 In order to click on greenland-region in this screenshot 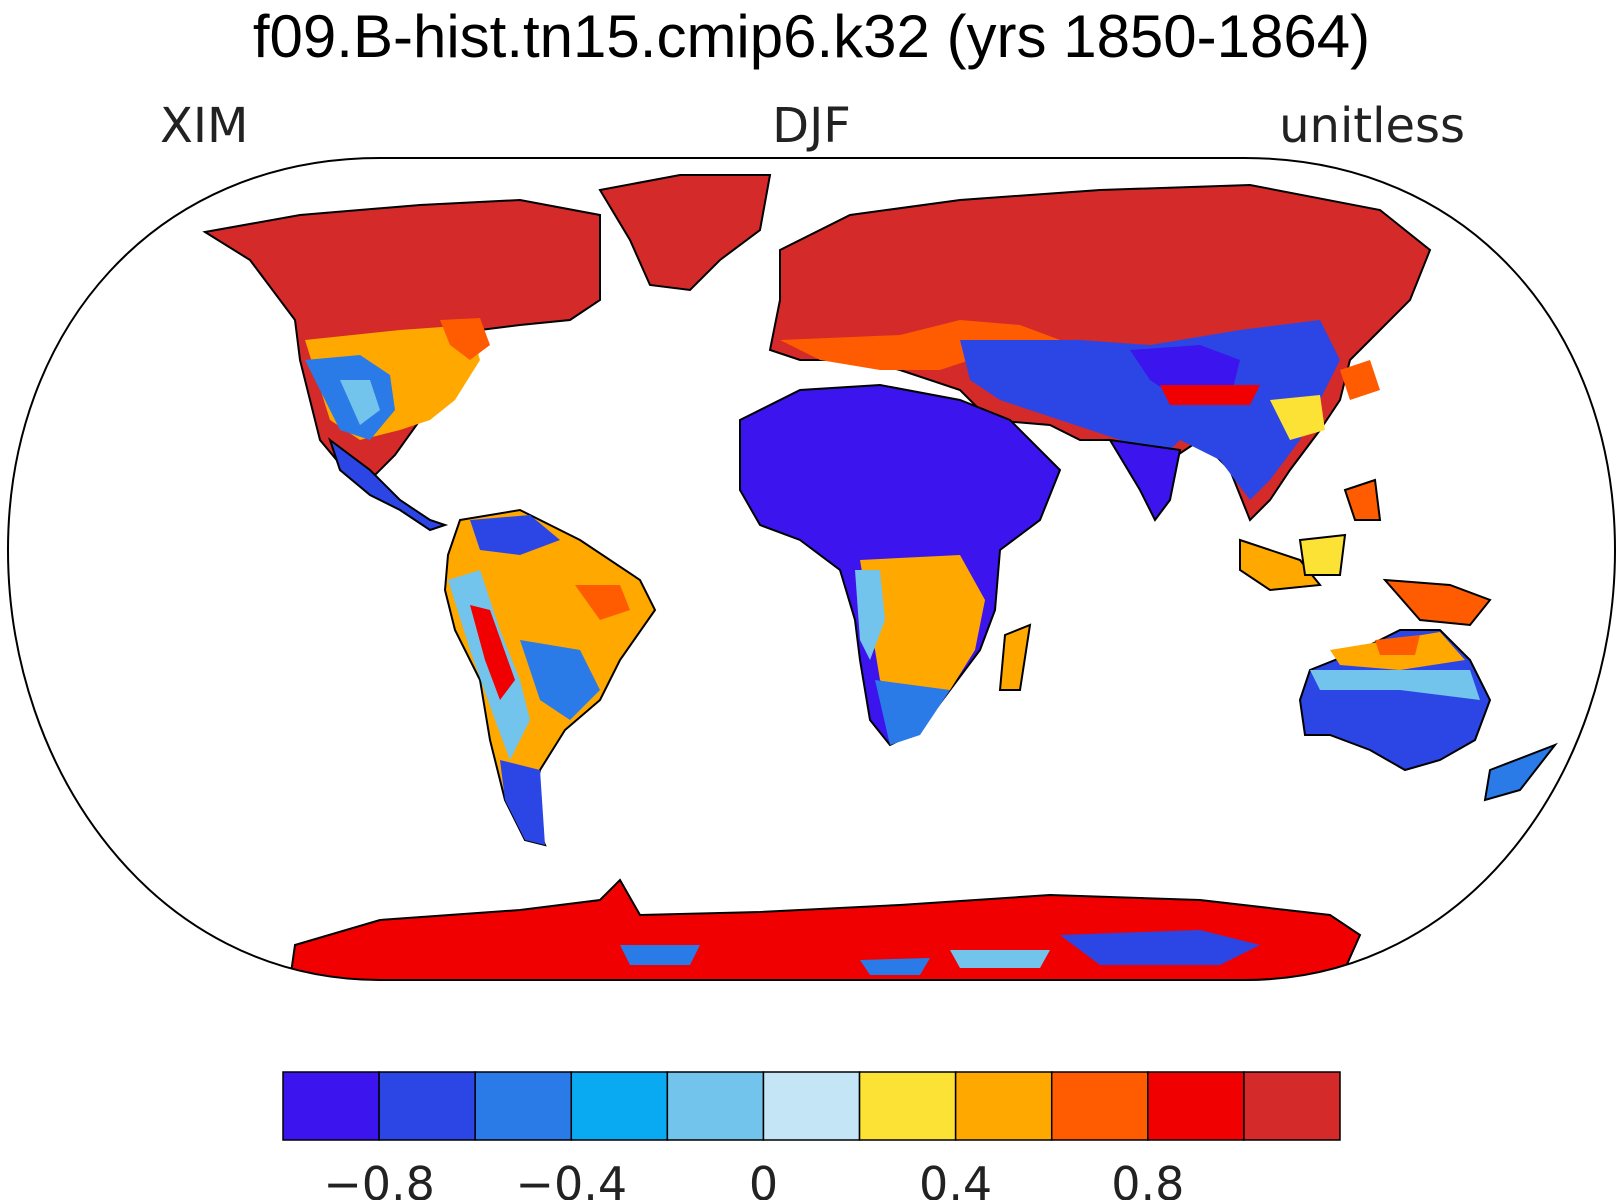, I will do `click(685, 233)`.